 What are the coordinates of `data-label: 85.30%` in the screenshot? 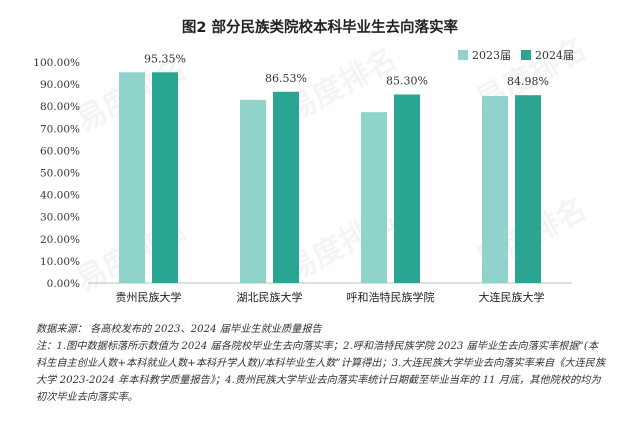 It's located at (407, 80).